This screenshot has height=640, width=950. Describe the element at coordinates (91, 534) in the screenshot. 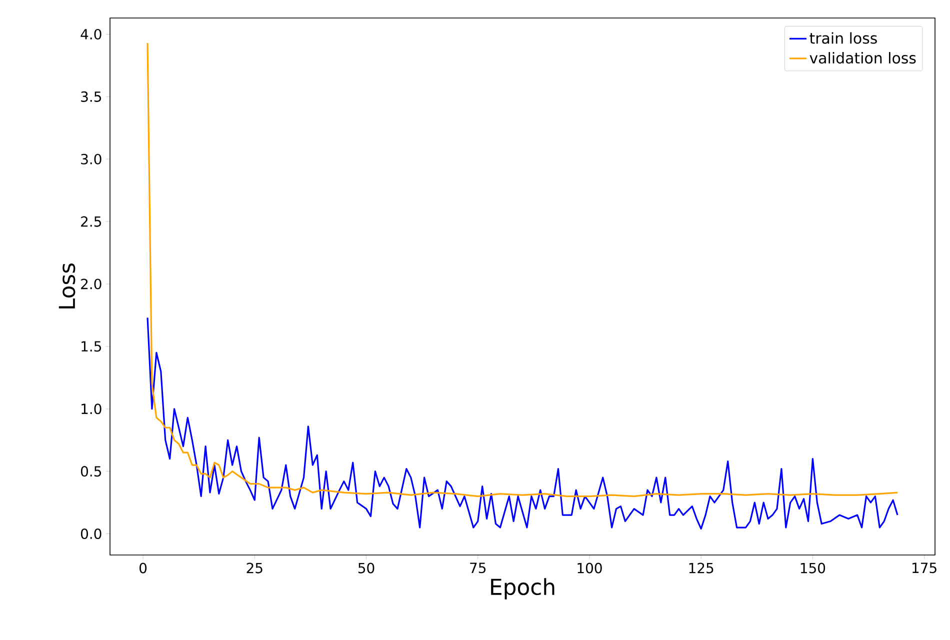

I see `y-tick-label: 0.0` at that location.